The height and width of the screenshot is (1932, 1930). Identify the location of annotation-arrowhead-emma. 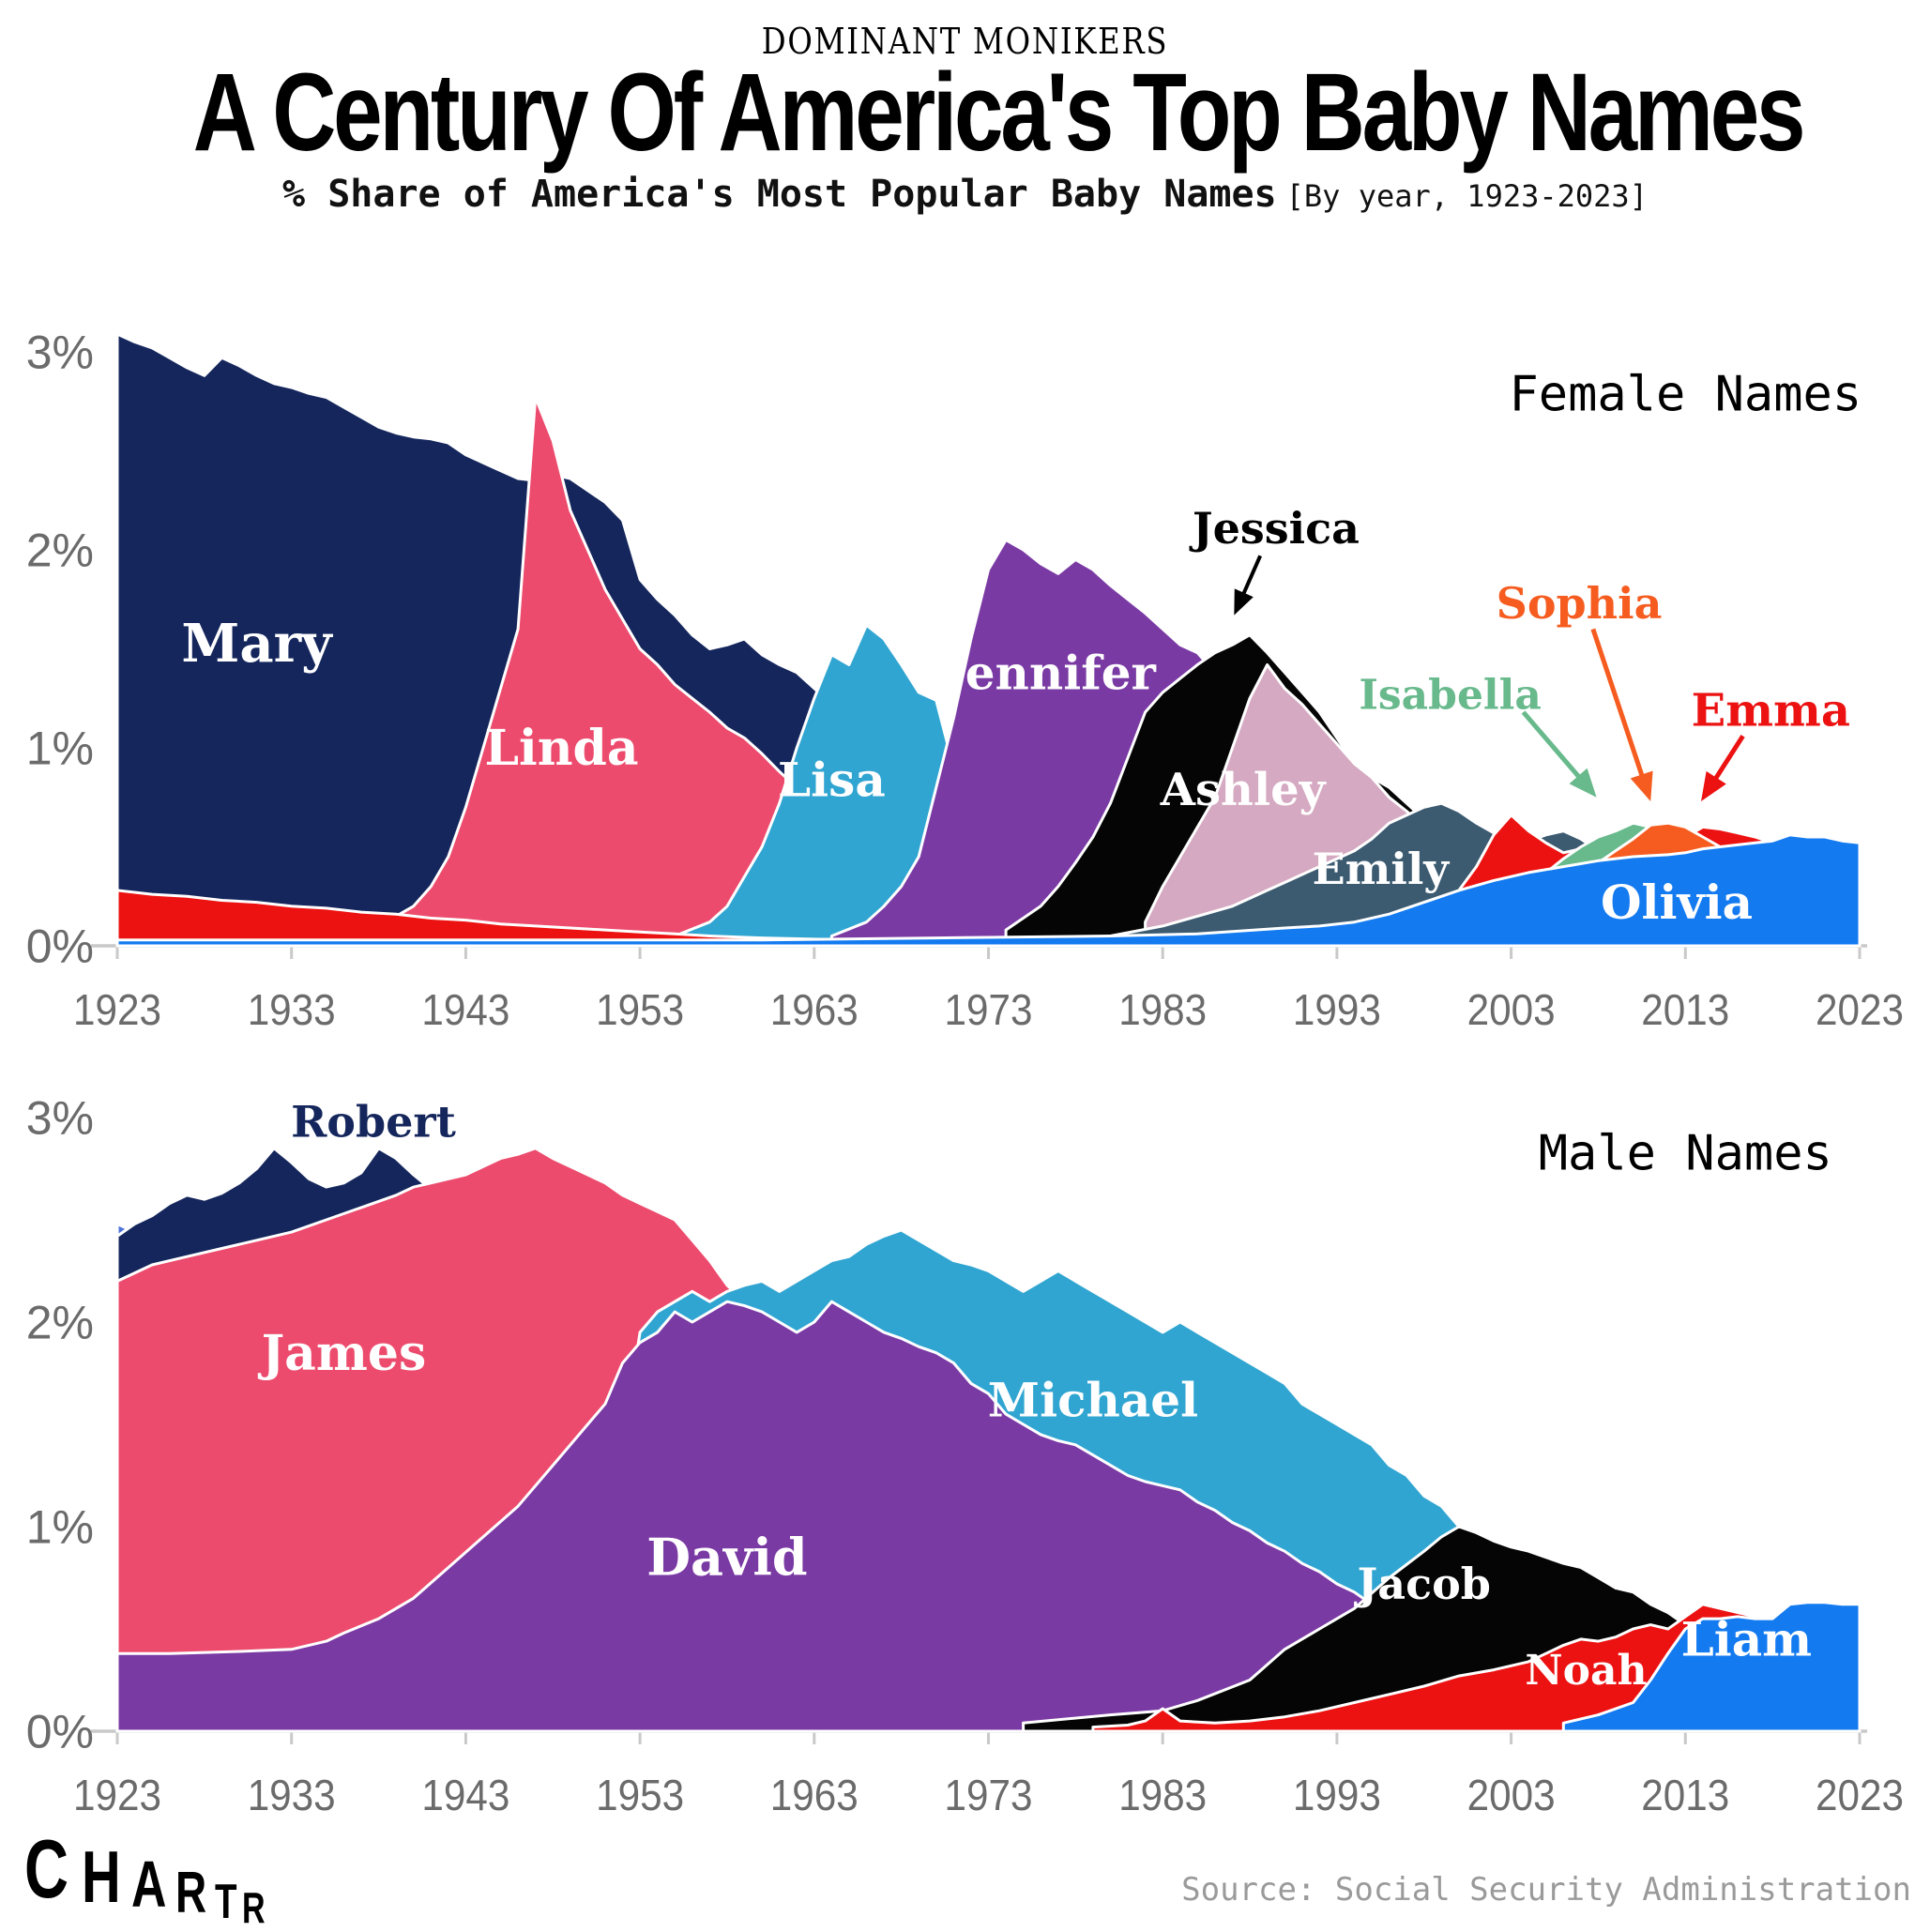
(1713, 785).